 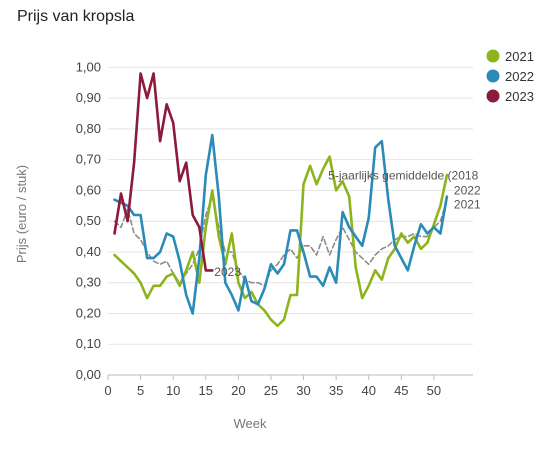 I want to click on y-tick-label: 0,40, so click(x=88, y=251).